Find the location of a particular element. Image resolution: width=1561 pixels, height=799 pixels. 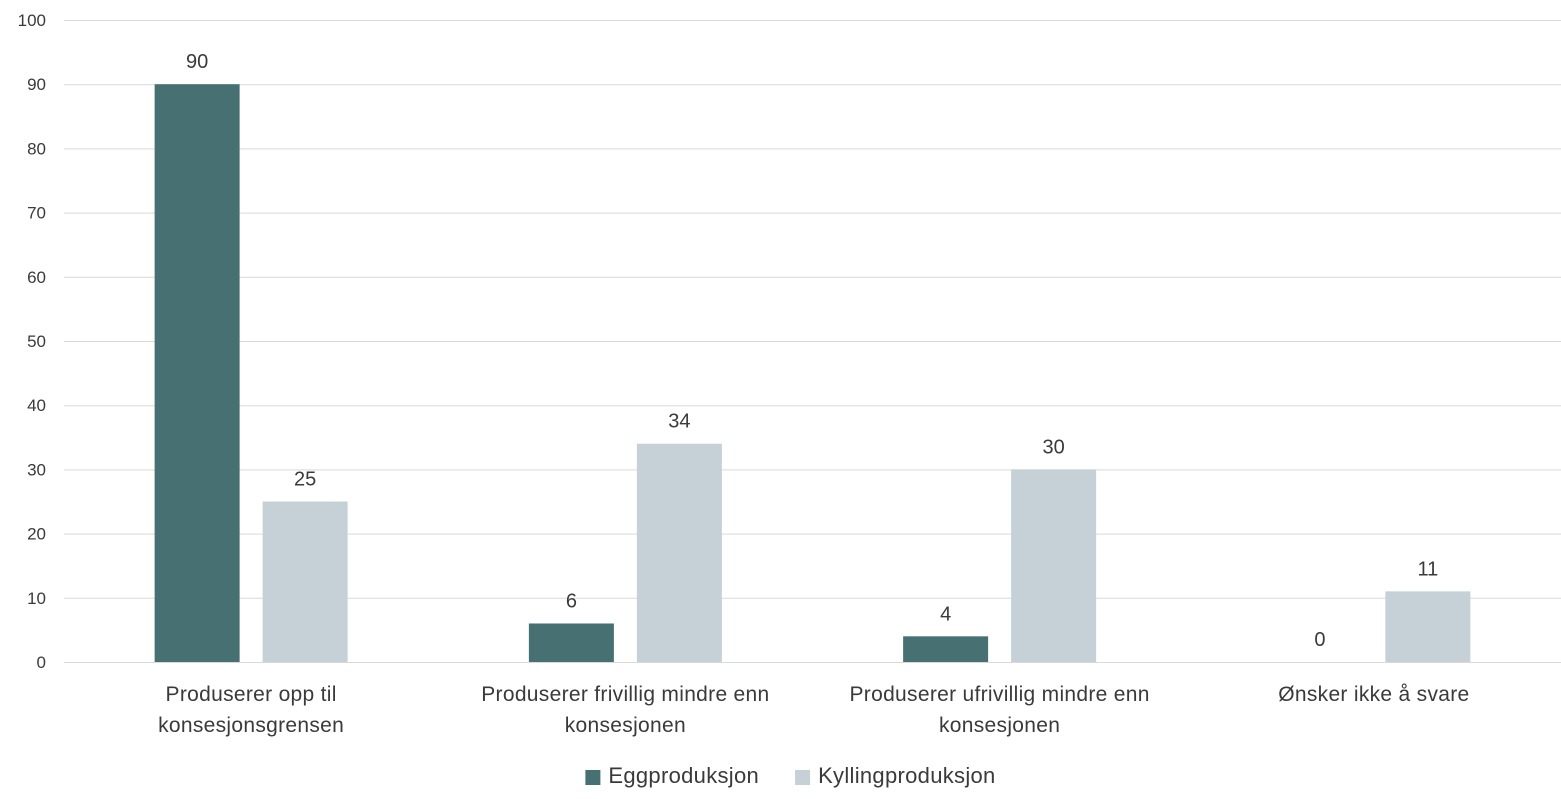

y-tick-label: 90 is located at coordinates (36, 84).